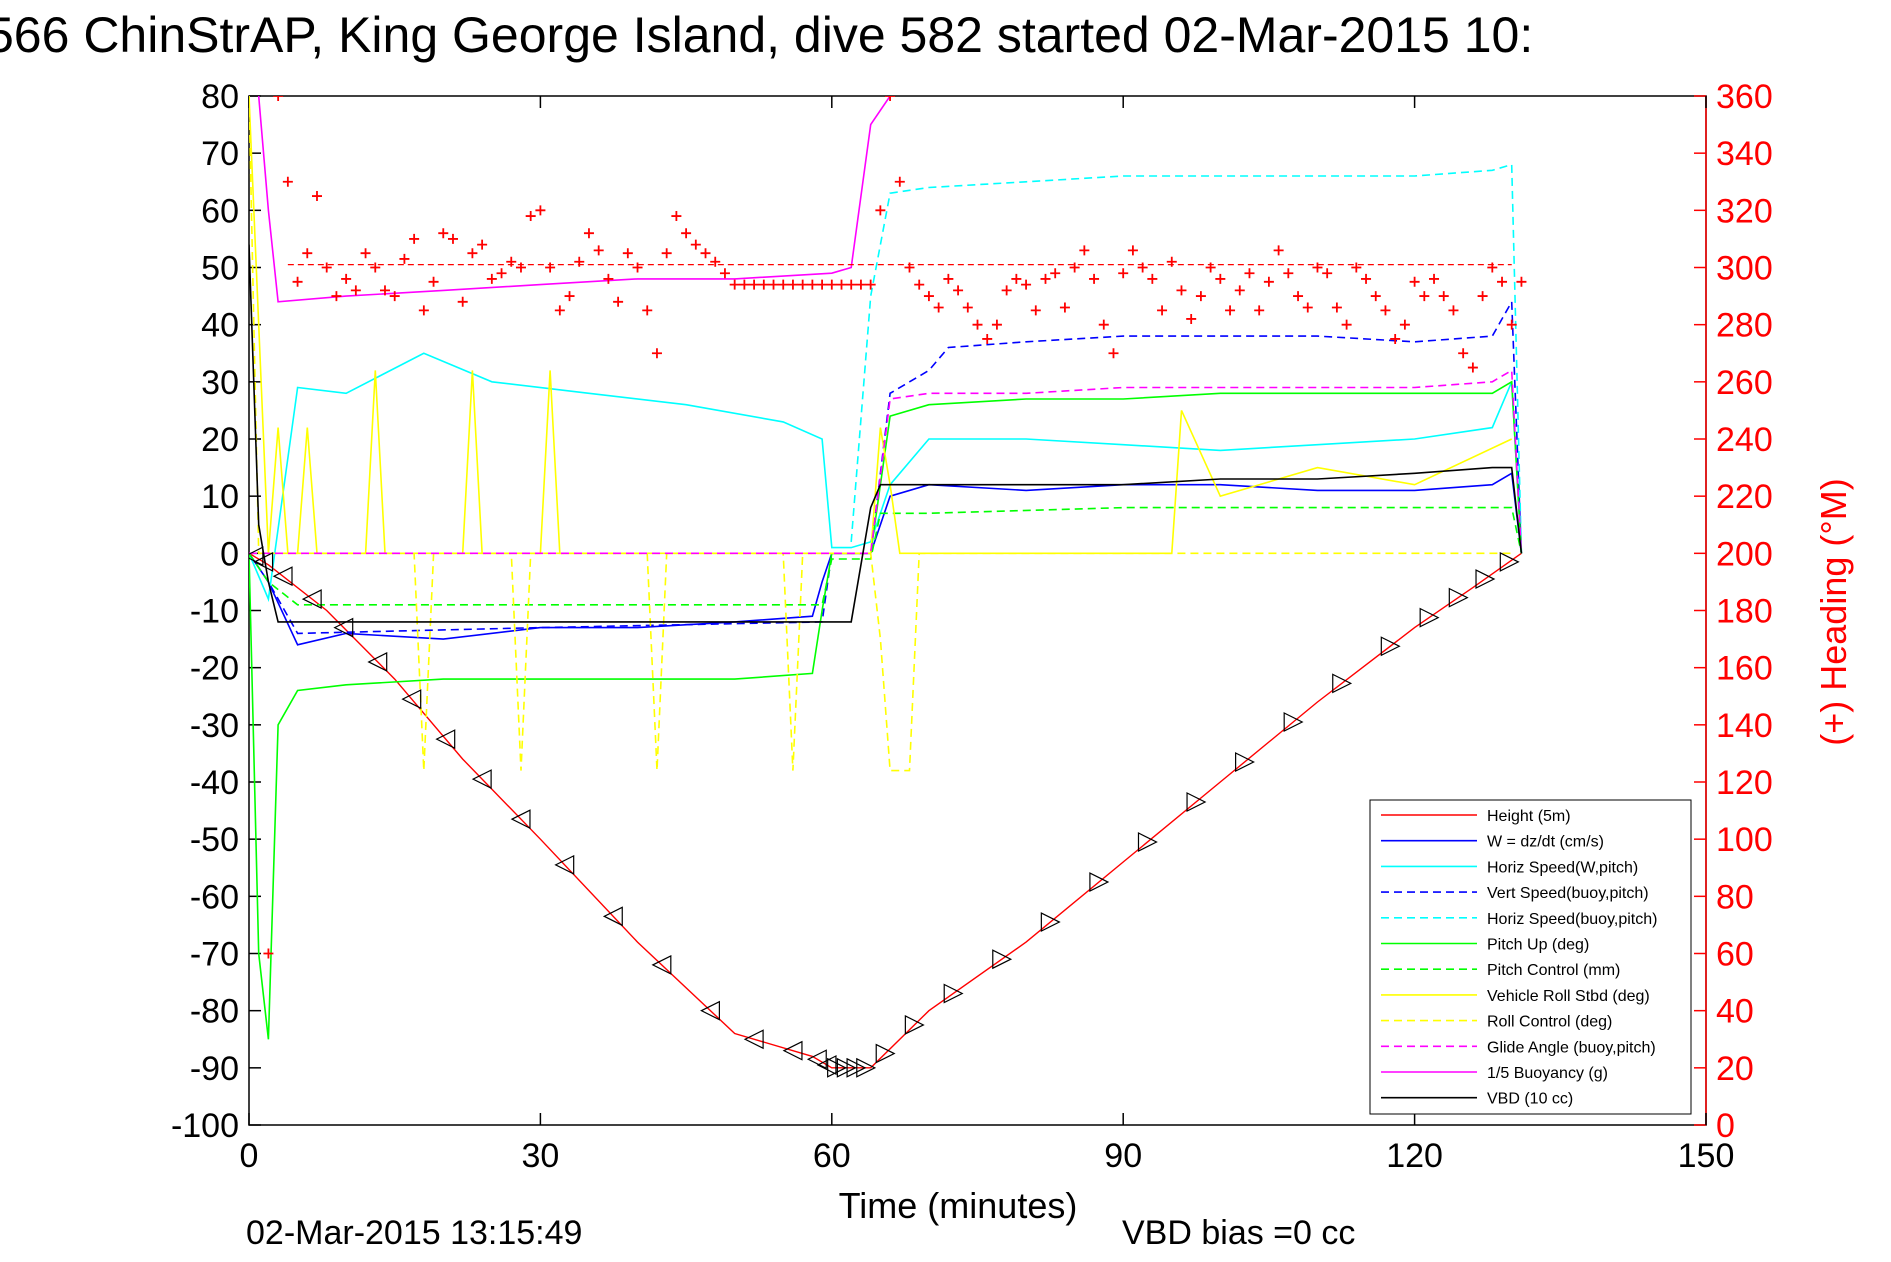  Describe the element at coordinates (1735, 897) in the screenshot. I see `right-tick-label: 80` at that location.